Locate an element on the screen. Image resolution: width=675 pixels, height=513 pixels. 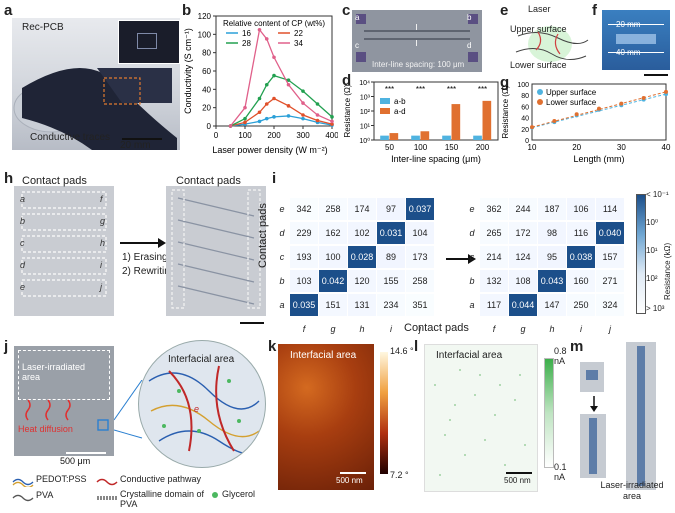
panel-f-dim1: 20 mm is located at coordinates (628, 24).